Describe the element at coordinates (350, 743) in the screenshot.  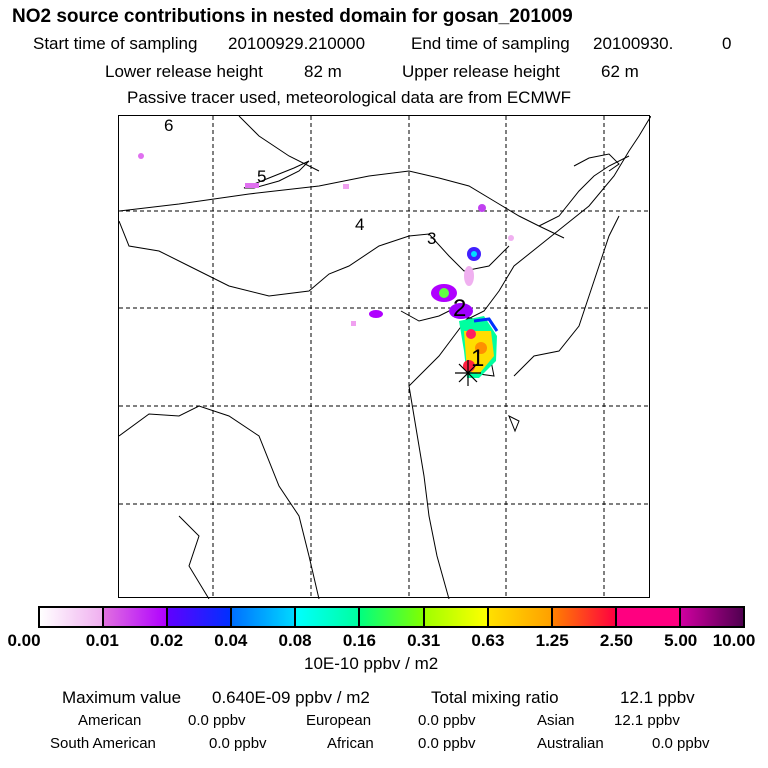
I see `region-name: African` at that location.